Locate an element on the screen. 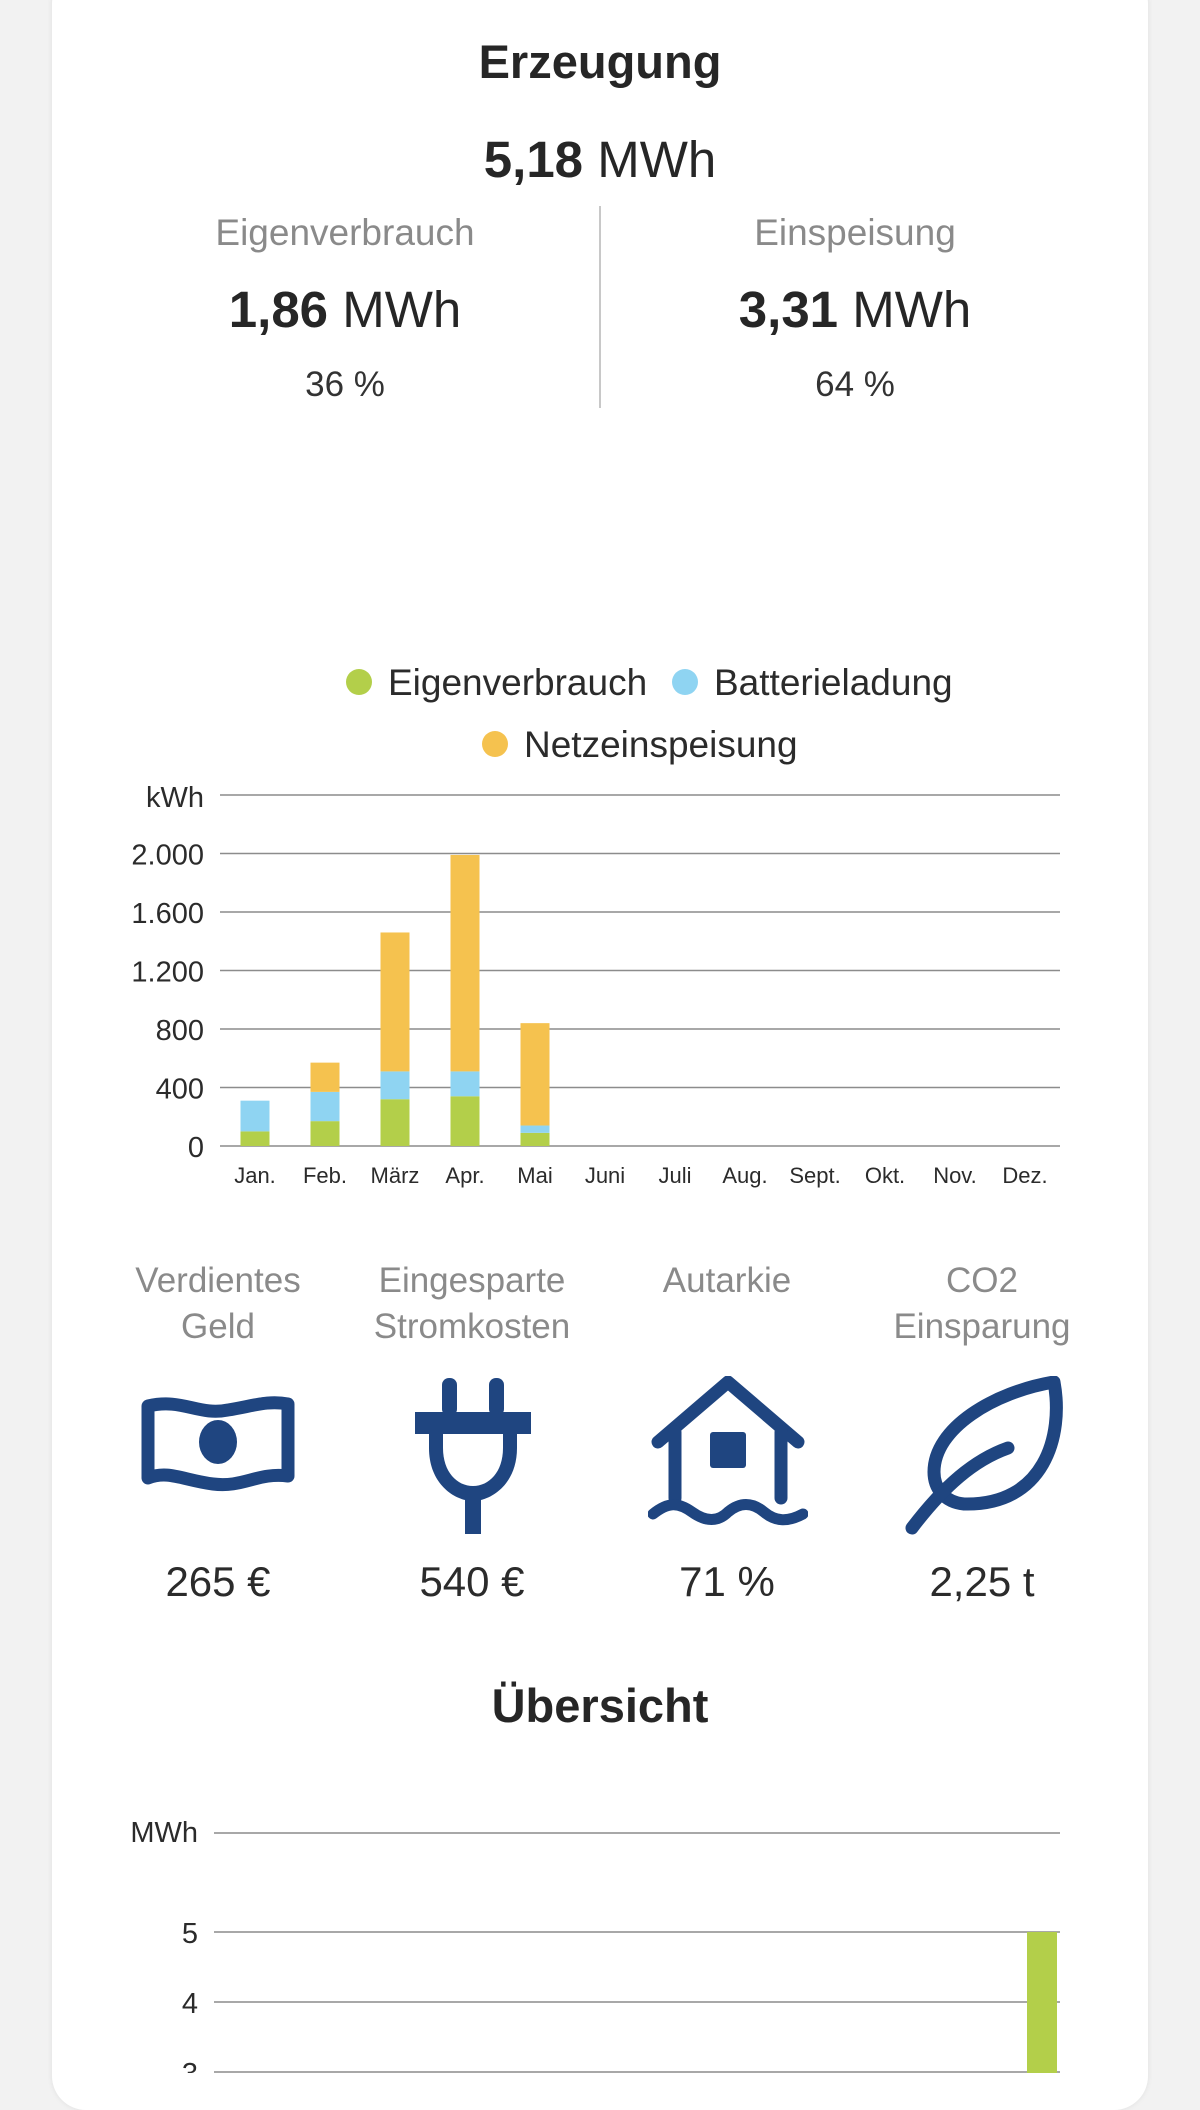  kpi-label-savings: Eingesparte Stromkosten is located at coordinates (472, 1304).